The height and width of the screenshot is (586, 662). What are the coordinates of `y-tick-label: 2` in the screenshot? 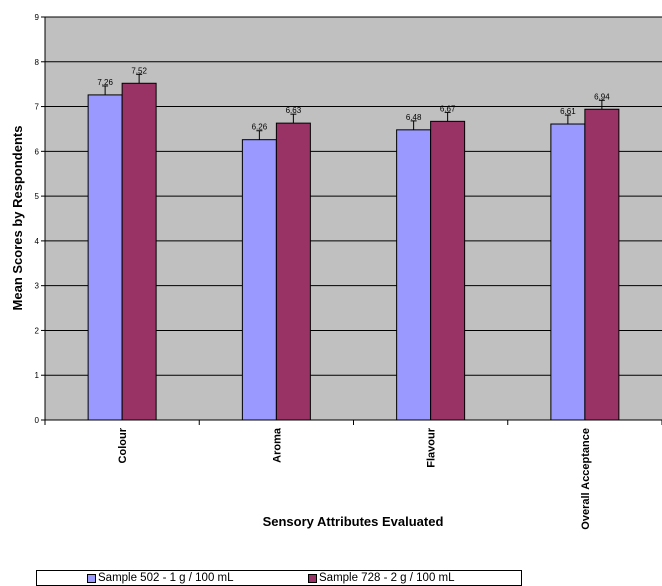 It's located at (37, 330).